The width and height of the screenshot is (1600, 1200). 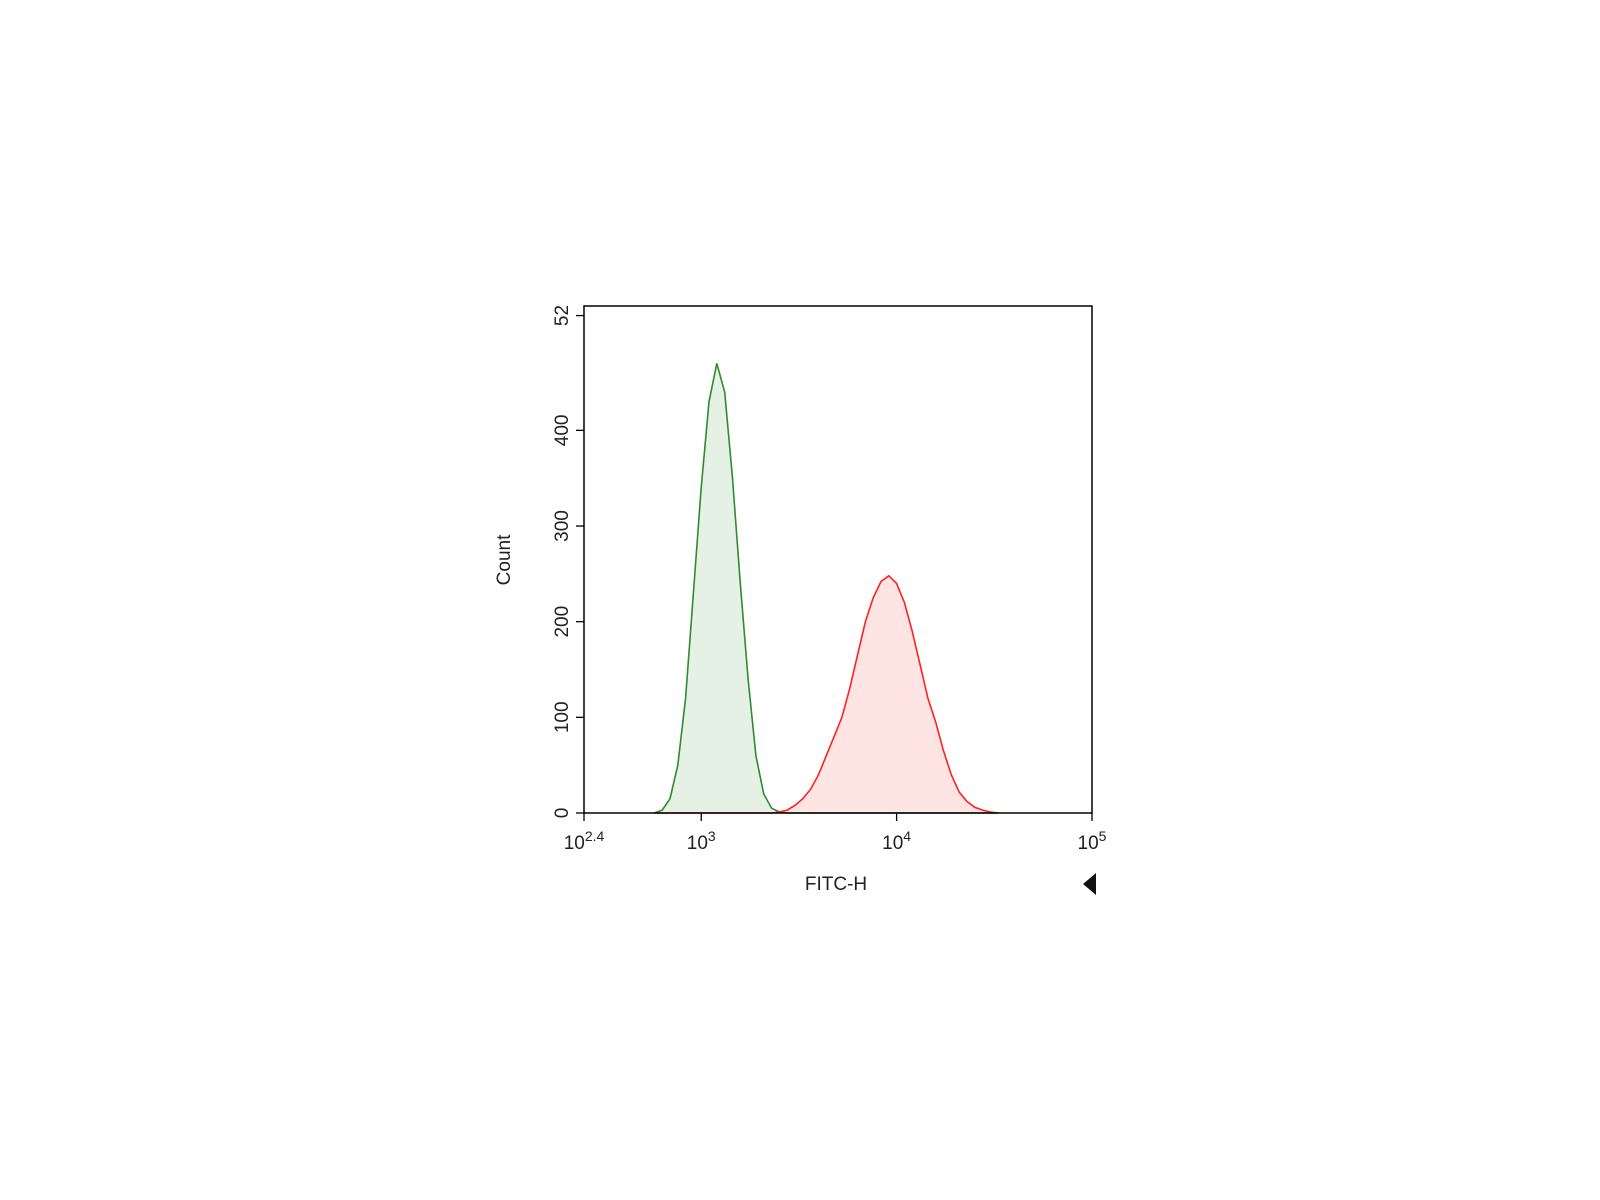 I want to click on y-tick-label: 100, so click(x=562, y=717).